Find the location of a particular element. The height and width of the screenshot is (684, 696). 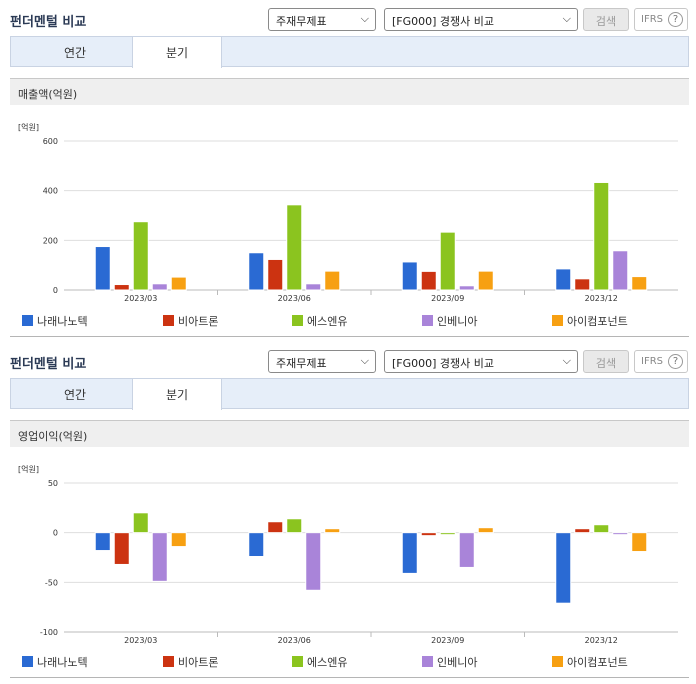

y-tick-label: -100 is located at coordinates (49, 632).